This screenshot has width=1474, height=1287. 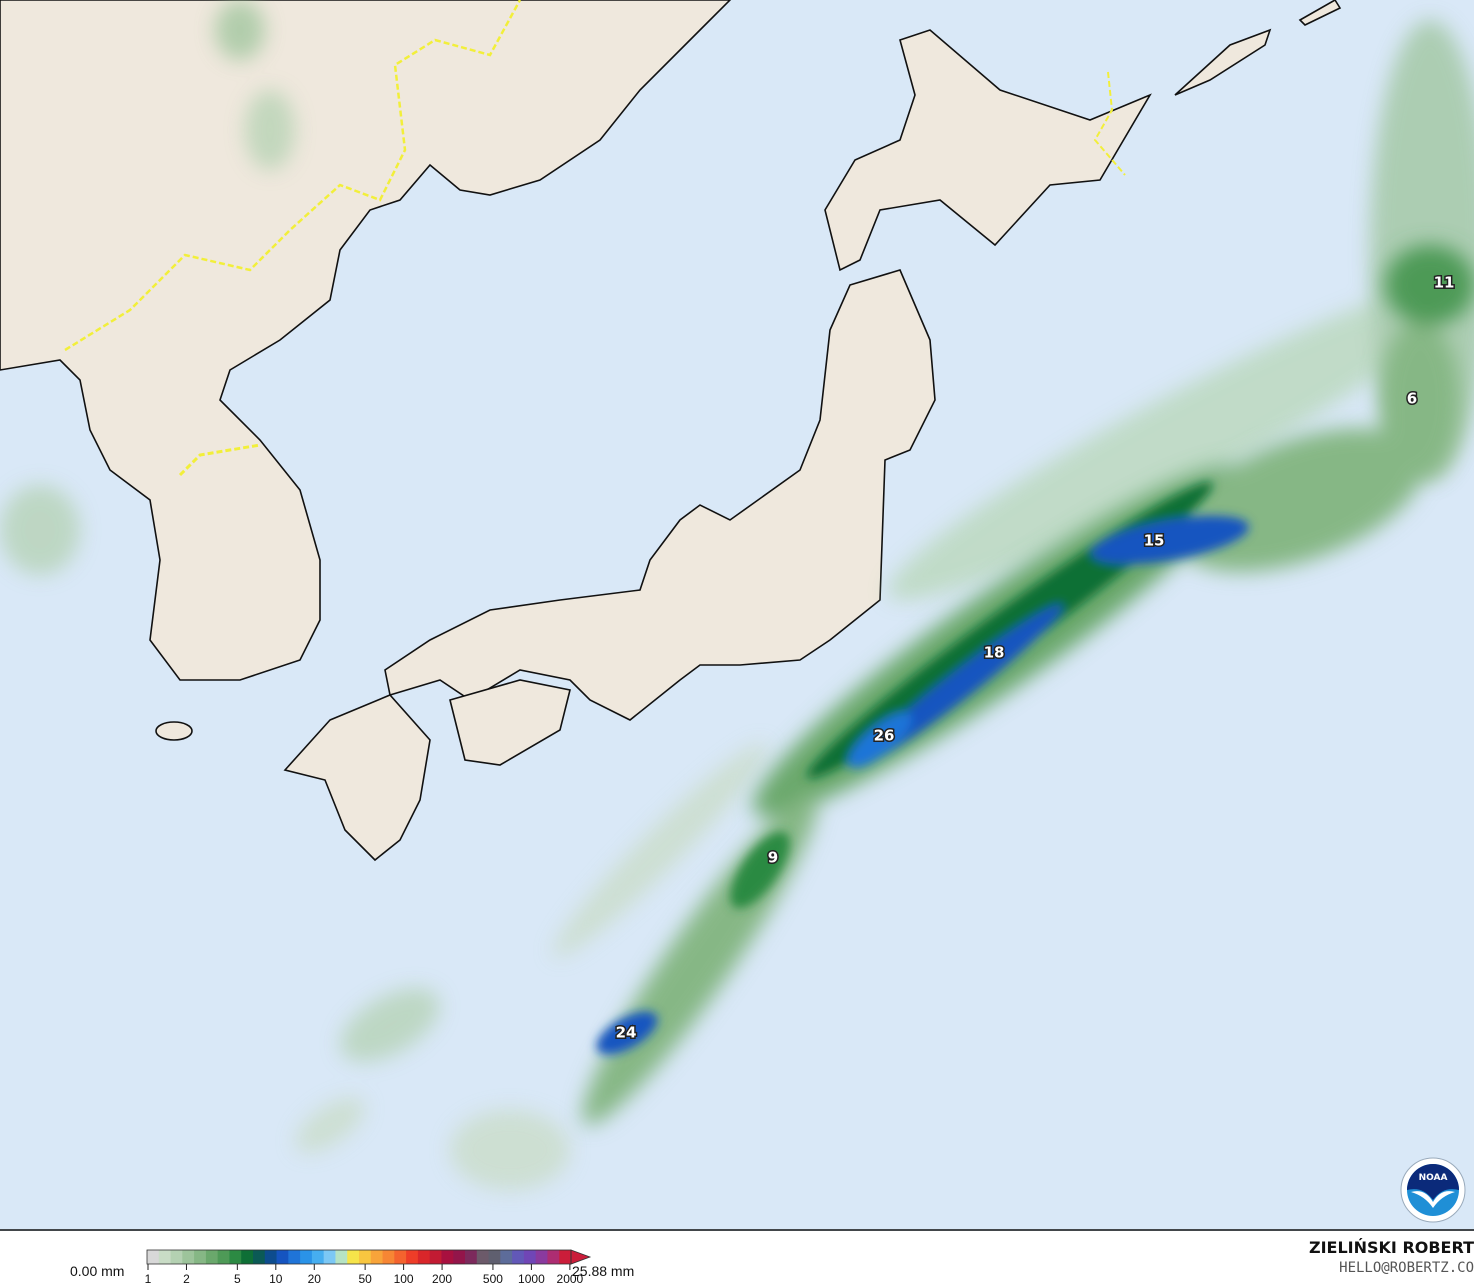 I want to click on colorbar-tick-label: 2000, so click(x=570, y=1279).